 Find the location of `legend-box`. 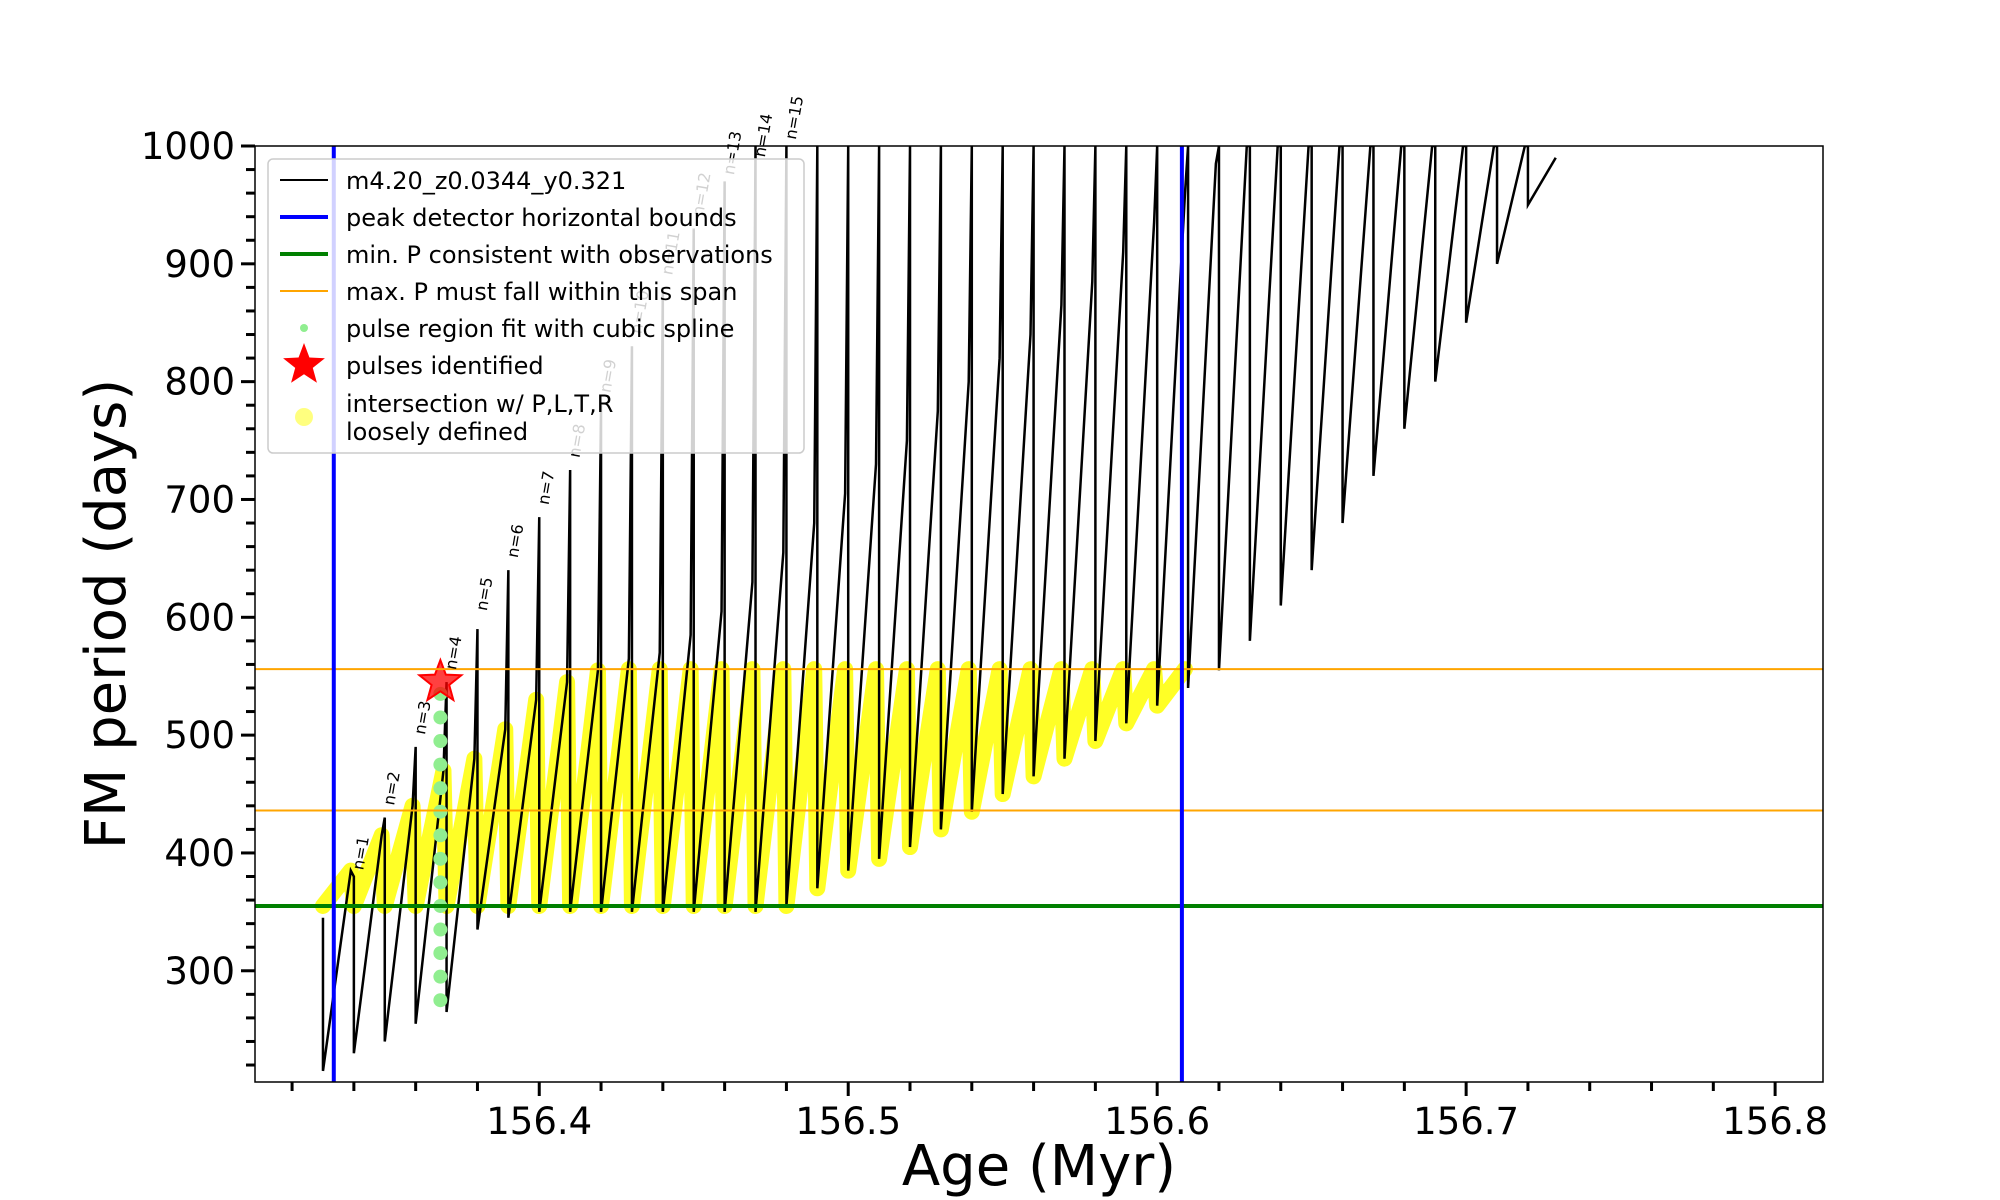

legend-box is located at coordinates (536, 306).